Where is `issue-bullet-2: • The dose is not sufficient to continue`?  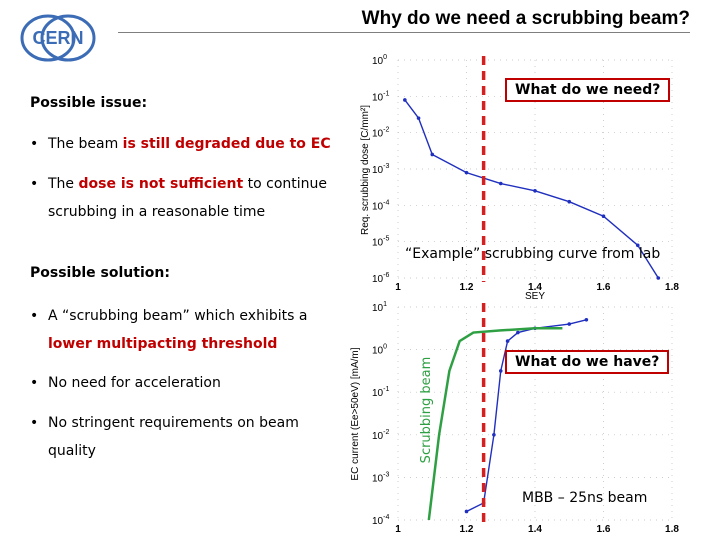 issue-bullet-2: • The dose is not sufficient to continue is located at coordinates (178, 184).